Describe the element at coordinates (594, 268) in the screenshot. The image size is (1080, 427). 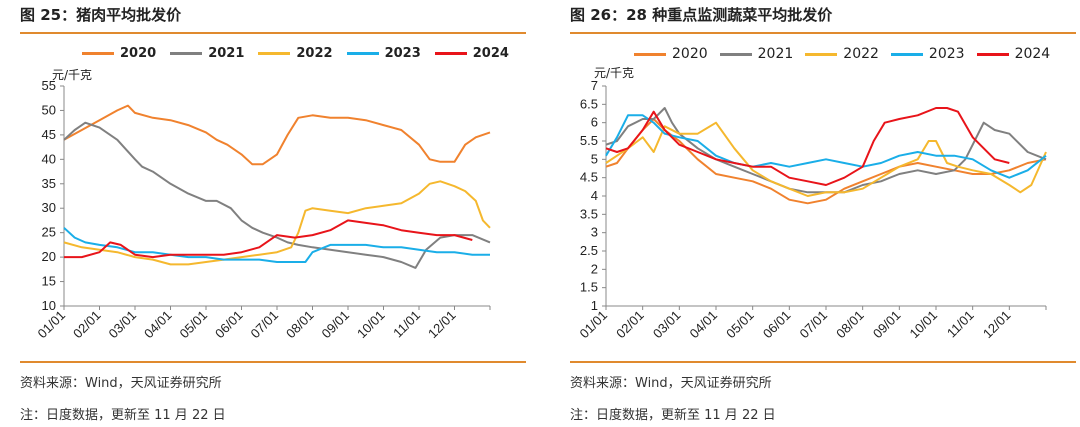
I see `y-tick-label: 2` at that location.